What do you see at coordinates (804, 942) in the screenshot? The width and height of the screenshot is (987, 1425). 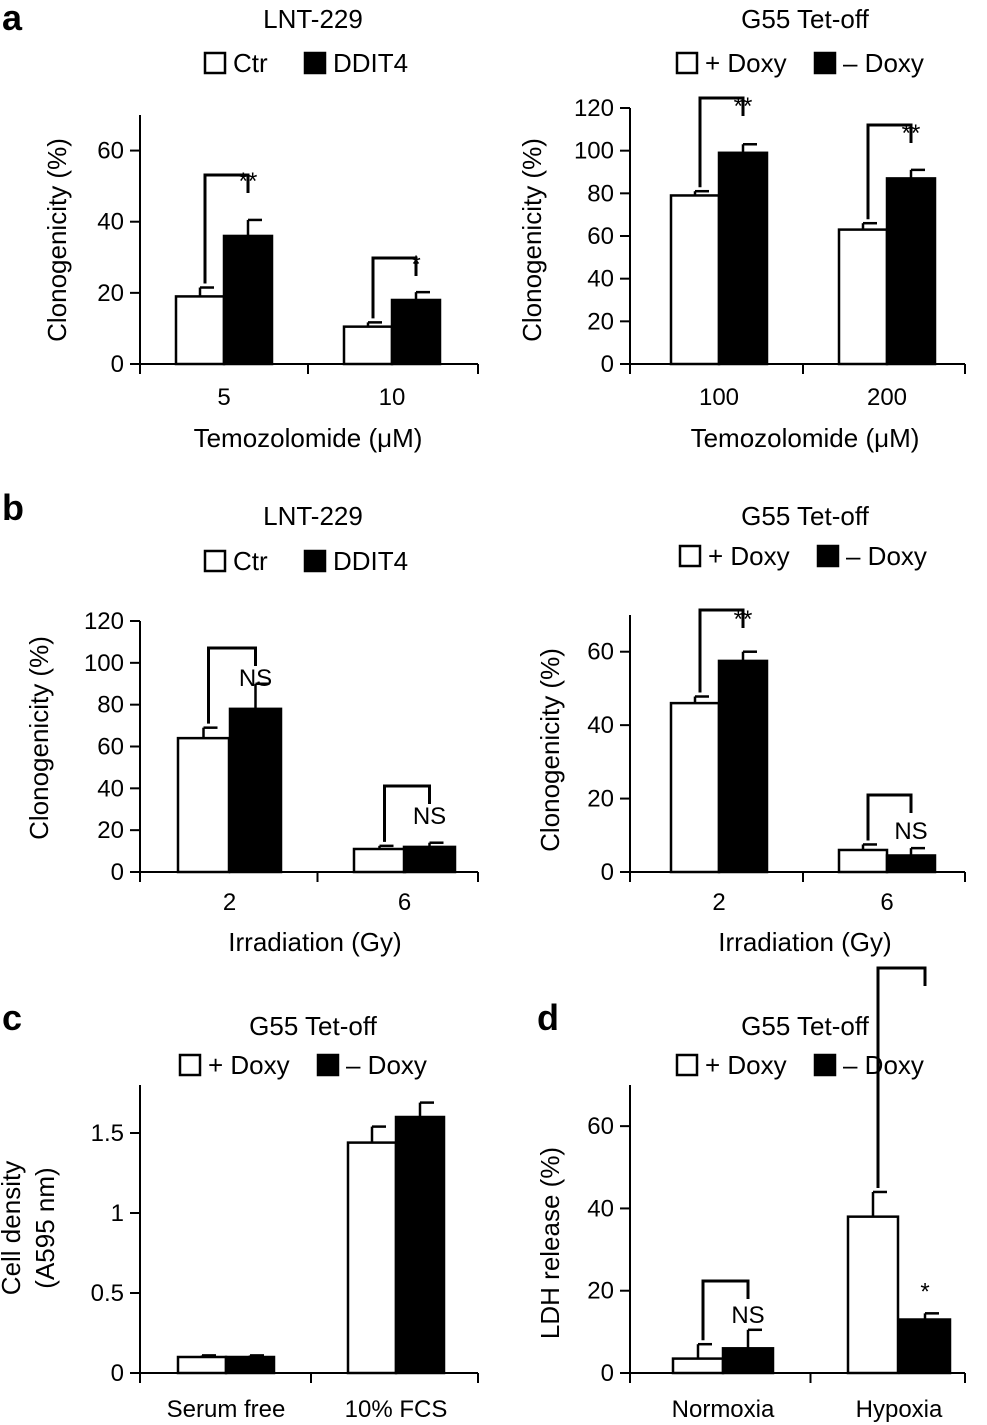 I see `x-axis-label: Irradiation (Gy)` at bounding box center [804, 942].